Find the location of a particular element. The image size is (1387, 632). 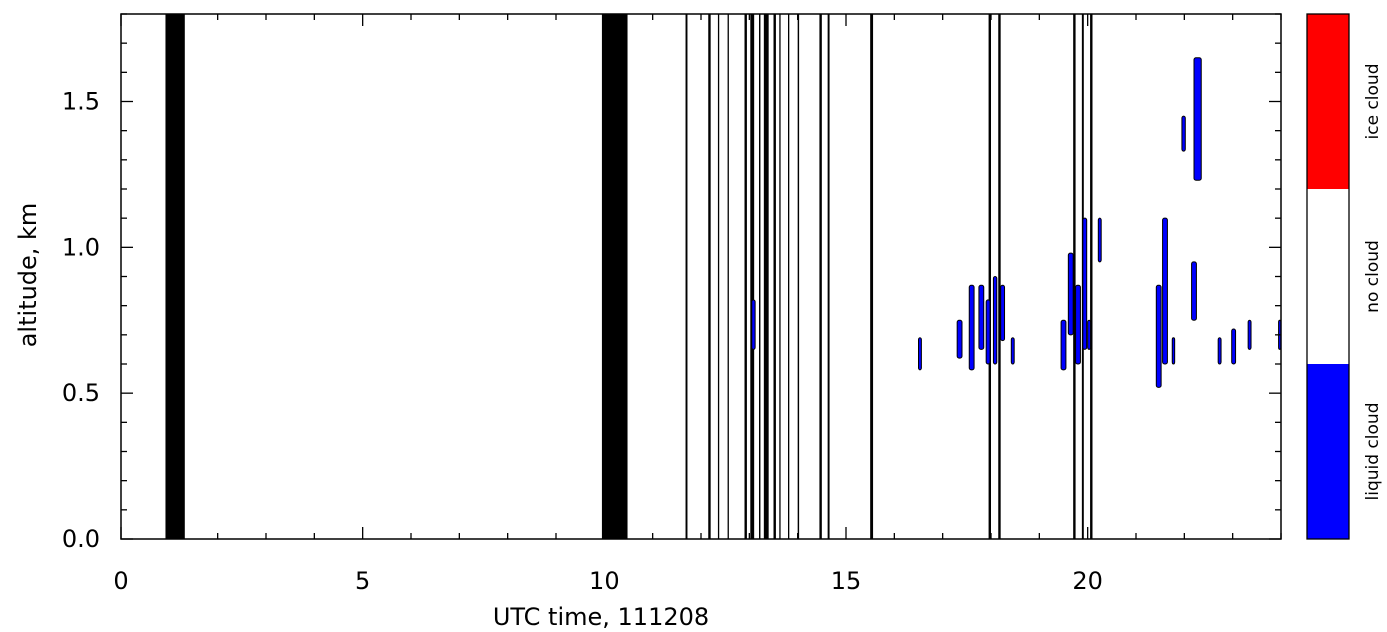

y-axis-label: altitude, km is located at coordinates (28, 275).